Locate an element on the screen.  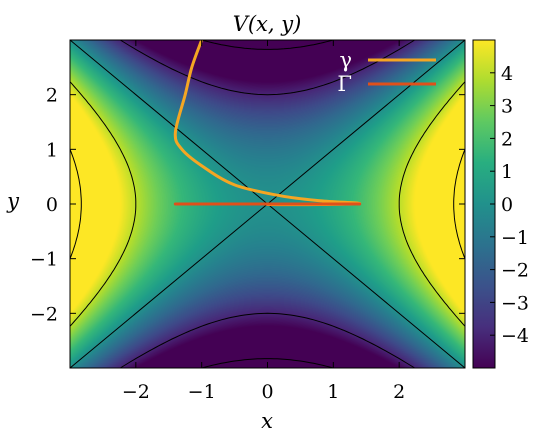
colorbar-tick-label: −2 is located at coordinates (515, 271).